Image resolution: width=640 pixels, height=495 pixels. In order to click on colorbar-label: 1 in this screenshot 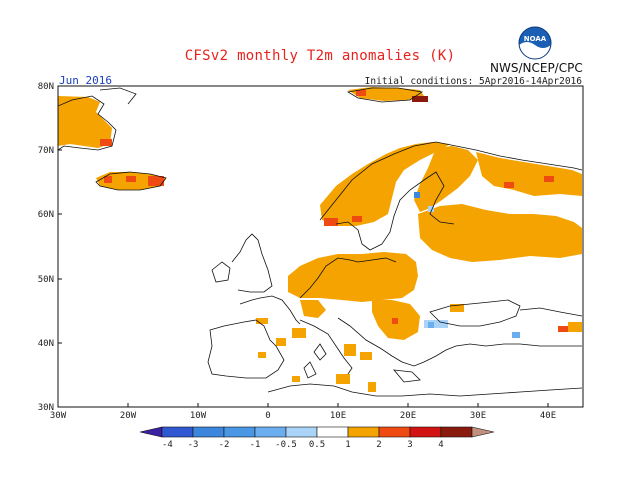, I will do `click(347, 445)`.